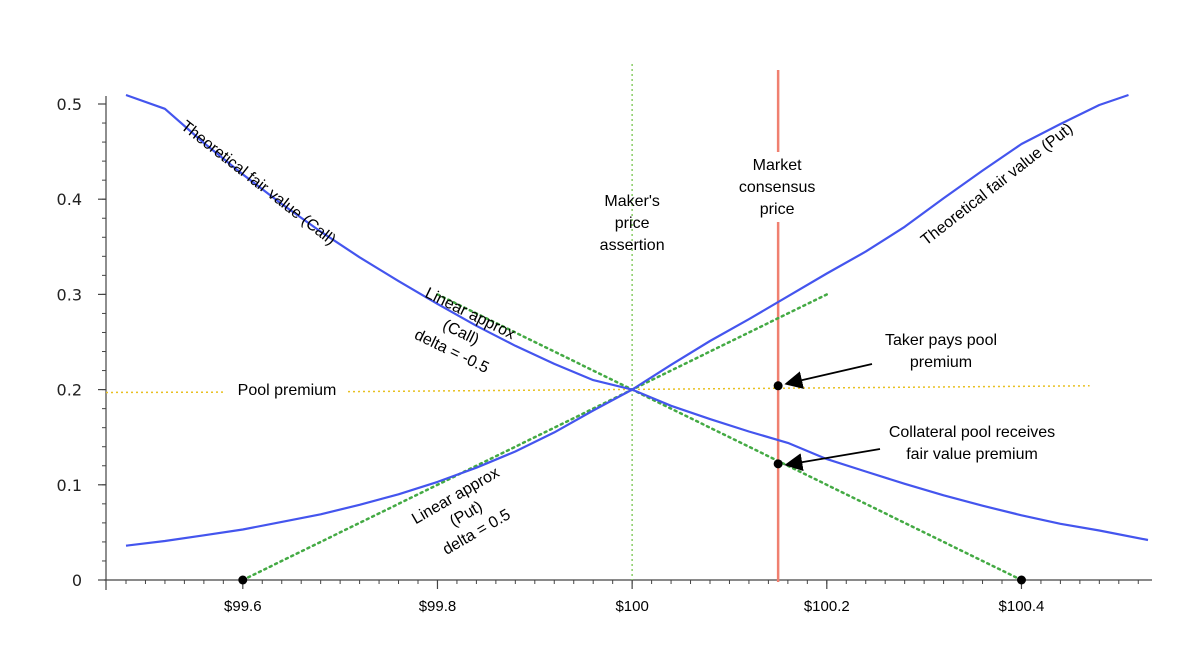 The height and width of the screenshot is (664, 1200). What do you see at coordinates (632, 245) in the screenshot?
I see `annotation-line: assertion` at bounding box center [632, 245].